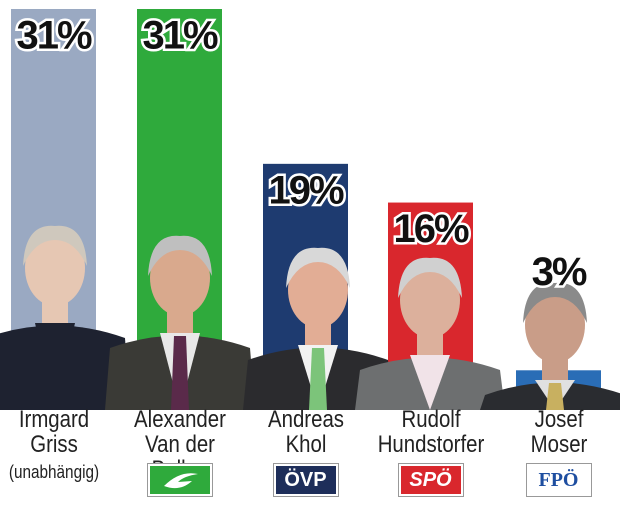 The height and width of the screenshot is (508, 620). I want to click on party-logo: FPÖ, so click(558, 480).